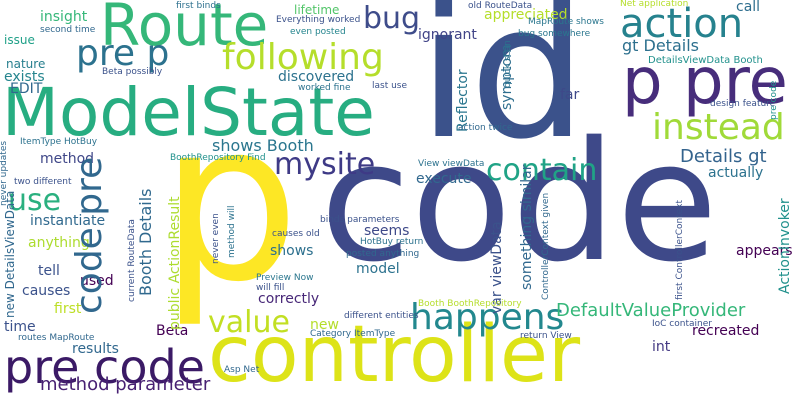 Image resolution: width=800 pixels, height=400 pixels. What do you see at coordinates (387, 231) in the screenshot?
I see `word: seems` at bounding box center [387, 231].